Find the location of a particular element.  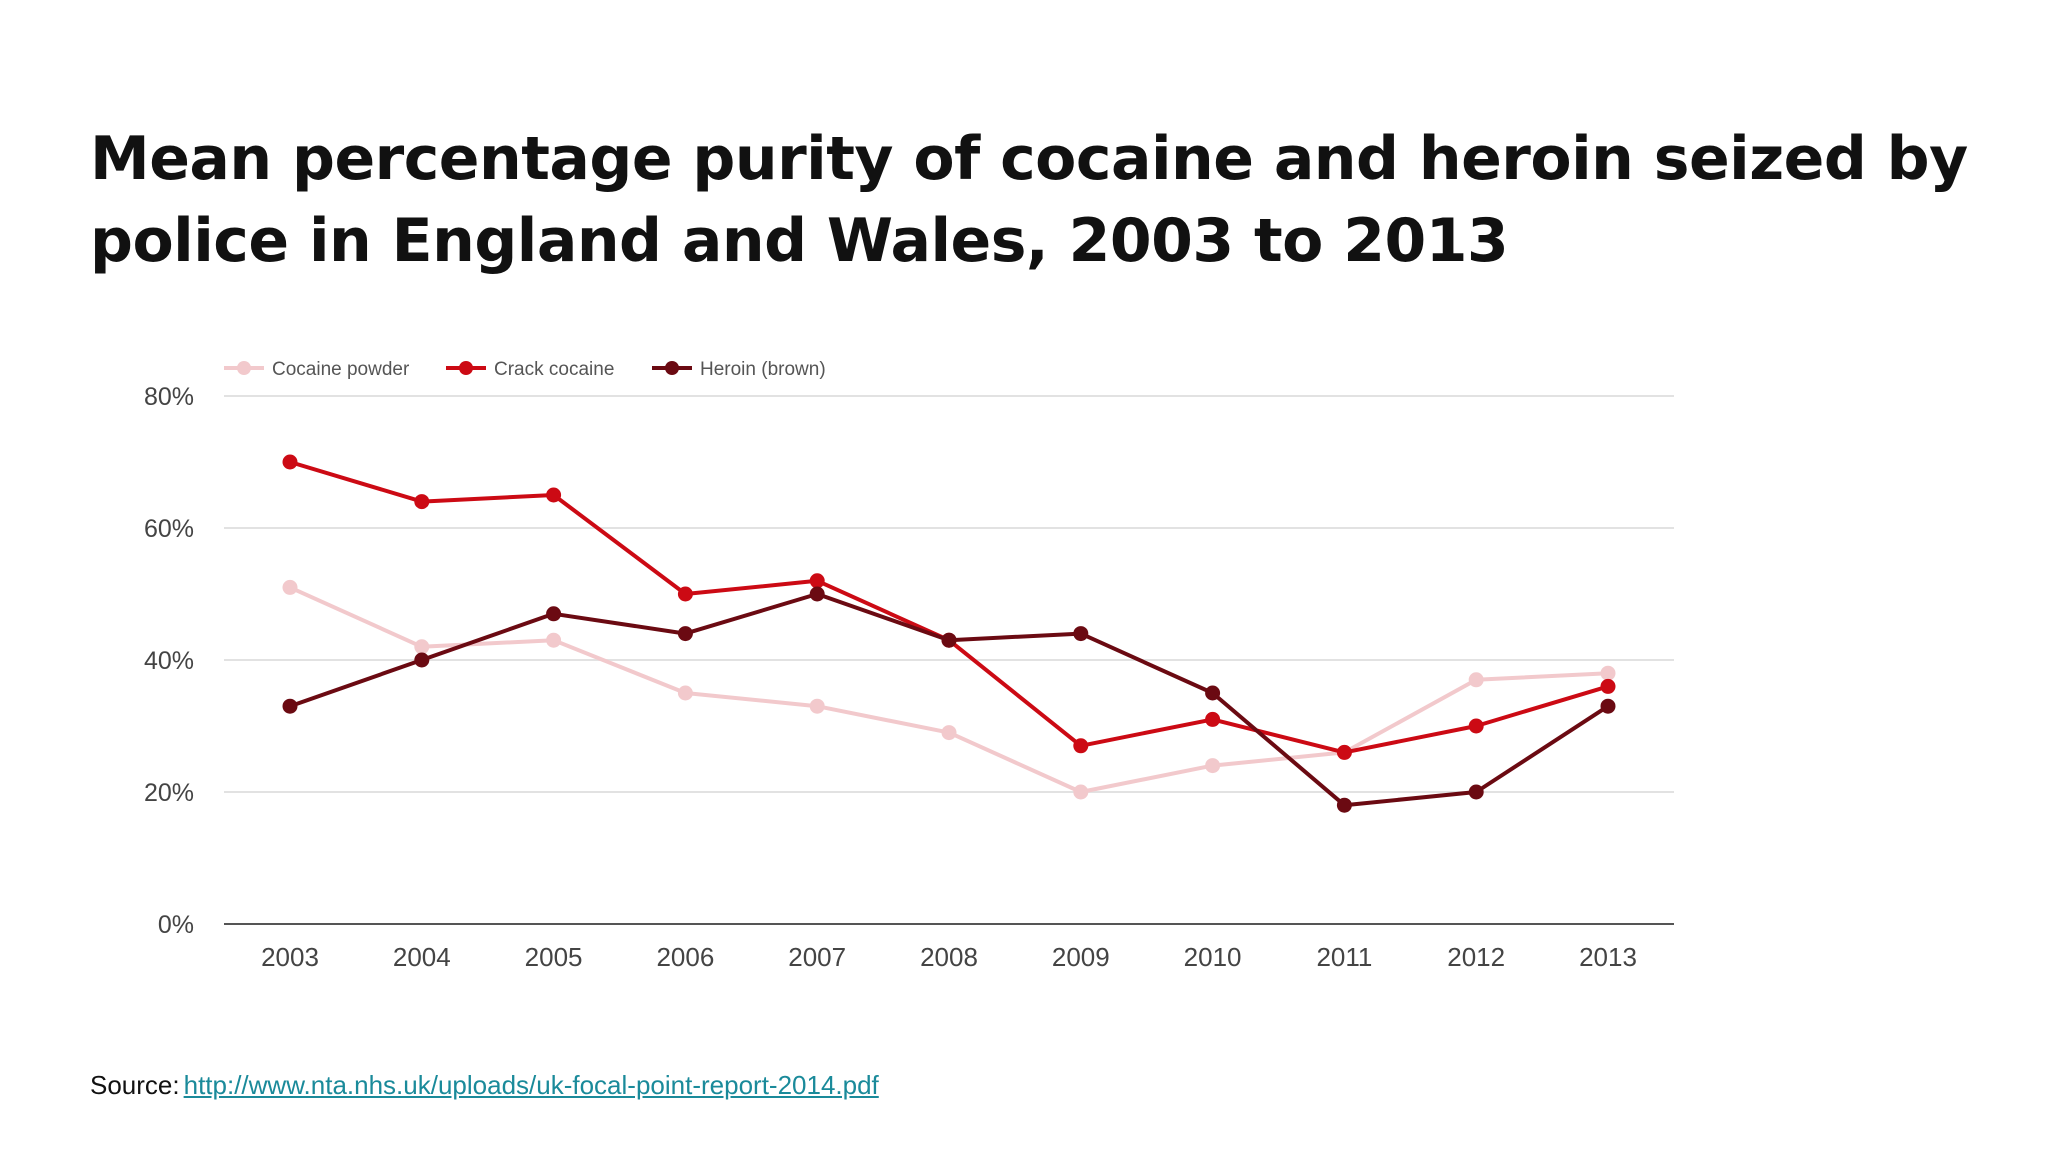

x-tick-label: 2010 is located at coordinates (1213, 957).